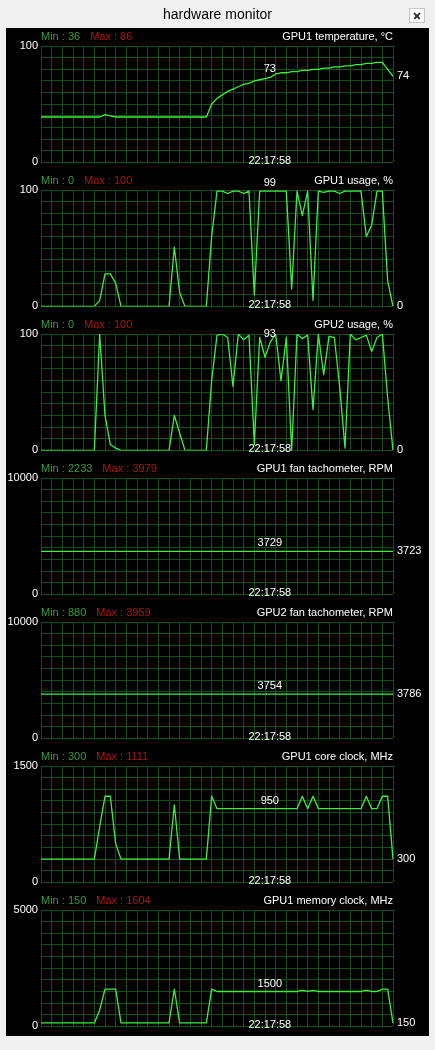 The width and height of the screenshot is (435, 1050). I want to click on chart-title: GPU1 fan tachometer, RPM, so click(324, 468).